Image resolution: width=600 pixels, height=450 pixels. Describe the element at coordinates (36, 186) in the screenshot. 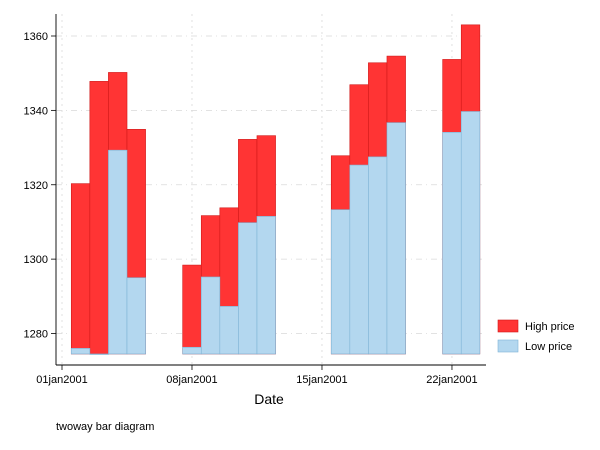

I see `y-tick-label: 1320` at that location.